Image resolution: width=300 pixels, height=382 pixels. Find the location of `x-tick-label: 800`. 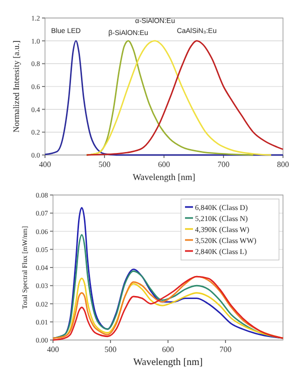

x-tick-label: 800 is located at coordinates (283, 164).